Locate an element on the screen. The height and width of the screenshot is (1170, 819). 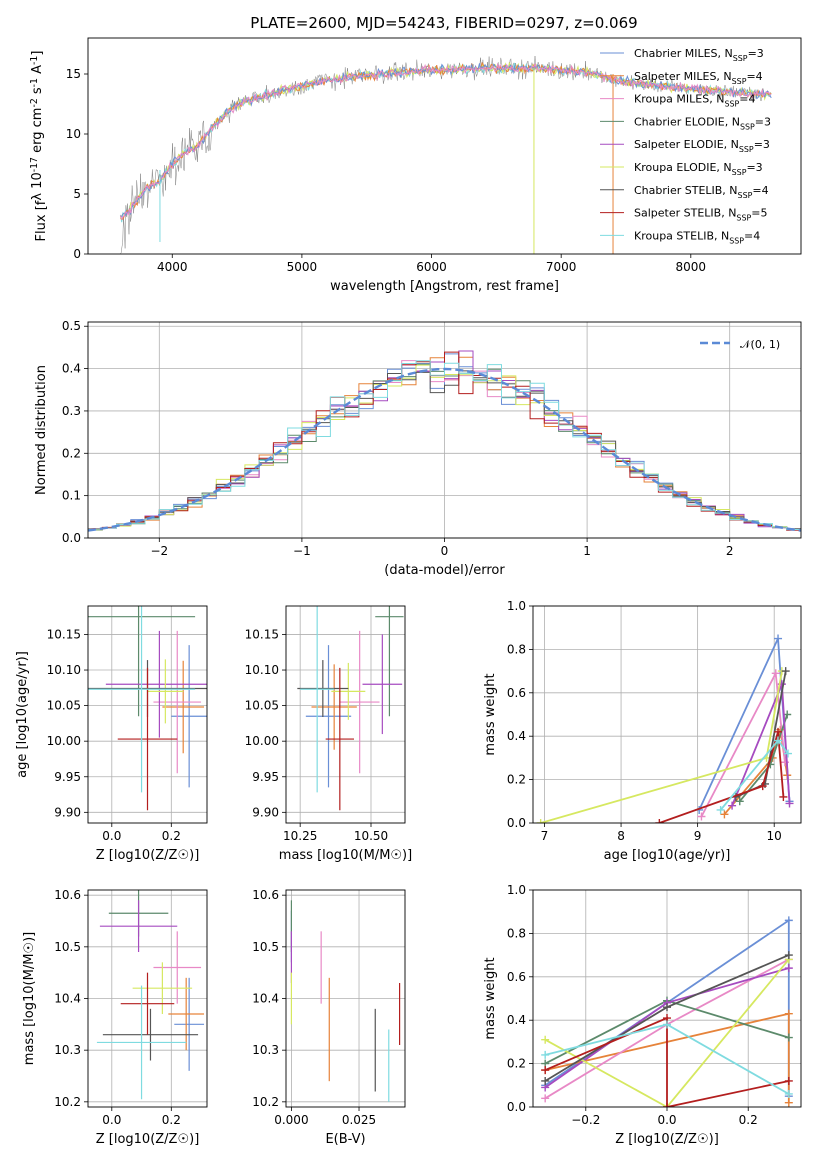
model-spectrum-line is located at coordinates (445, 141).